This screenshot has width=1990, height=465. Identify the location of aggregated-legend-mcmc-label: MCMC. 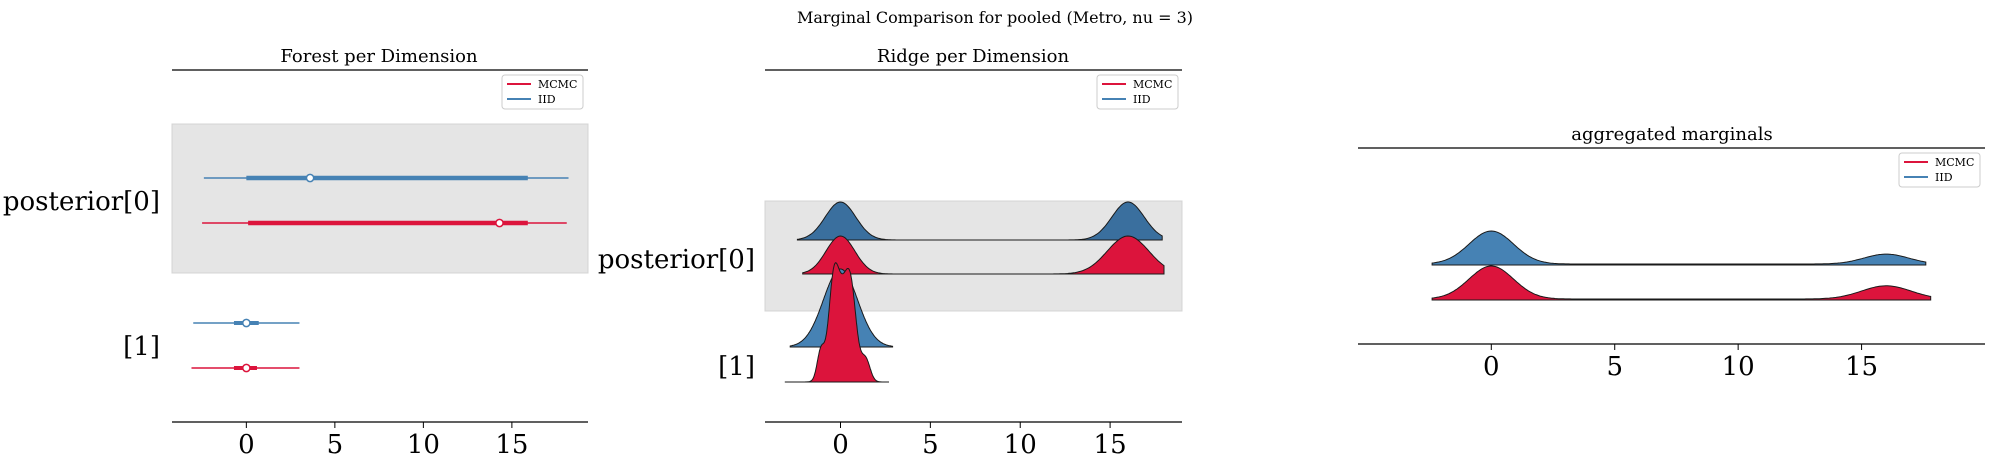
(1954, 162).